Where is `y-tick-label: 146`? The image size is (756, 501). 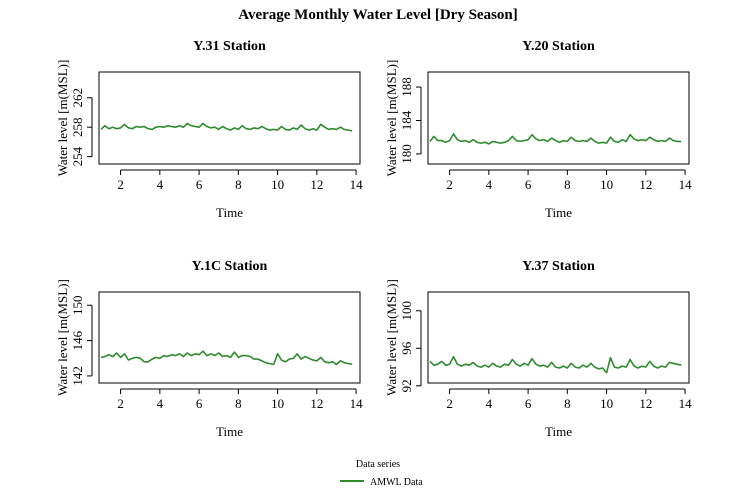 y-tick-label: 146 is located at coordinates (77, 340).